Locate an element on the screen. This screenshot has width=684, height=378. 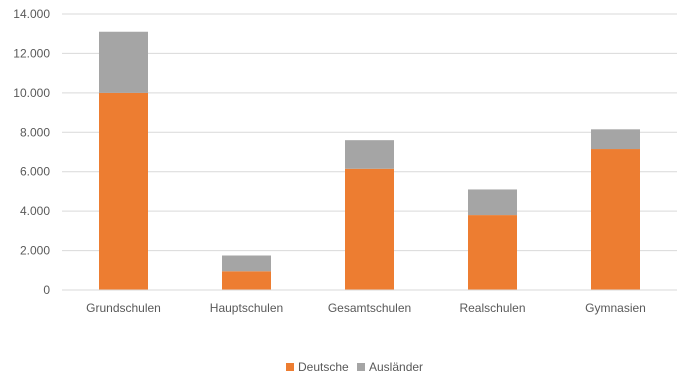
bar-deutsche-grundschulen is located at coordinates (123, 191).